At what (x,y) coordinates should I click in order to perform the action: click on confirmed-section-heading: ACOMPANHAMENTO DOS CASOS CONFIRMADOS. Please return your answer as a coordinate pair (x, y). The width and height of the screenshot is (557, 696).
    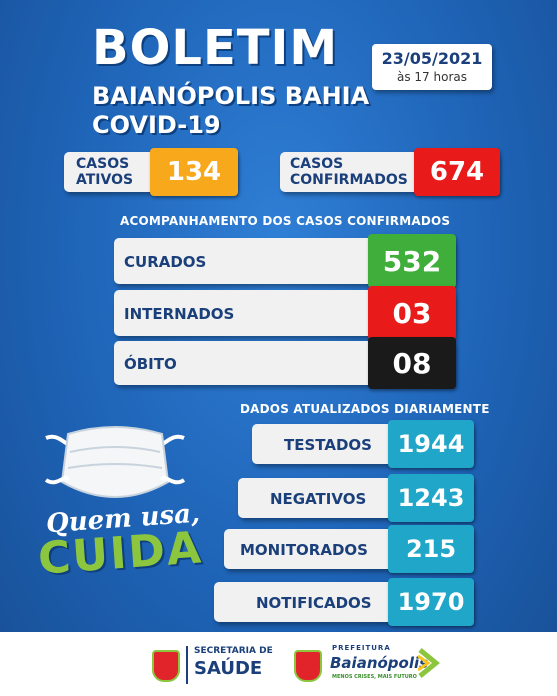
    Looking at the image, I should click on (285, 221).